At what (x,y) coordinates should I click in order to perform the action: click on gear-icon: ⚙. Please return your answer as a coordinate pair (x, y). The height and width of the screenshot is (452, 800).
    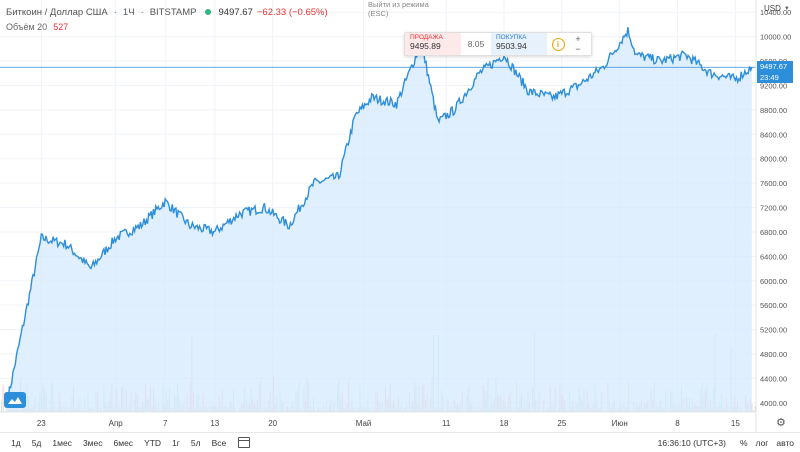
    Looking at the image, I should click on (781, 423).